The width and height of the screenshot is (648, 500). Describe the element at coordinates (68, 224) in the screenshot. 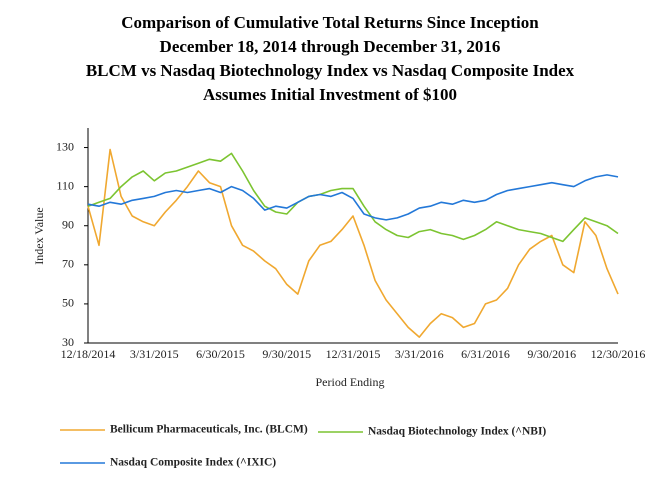

I see `y-tick-label: 90` at that location.